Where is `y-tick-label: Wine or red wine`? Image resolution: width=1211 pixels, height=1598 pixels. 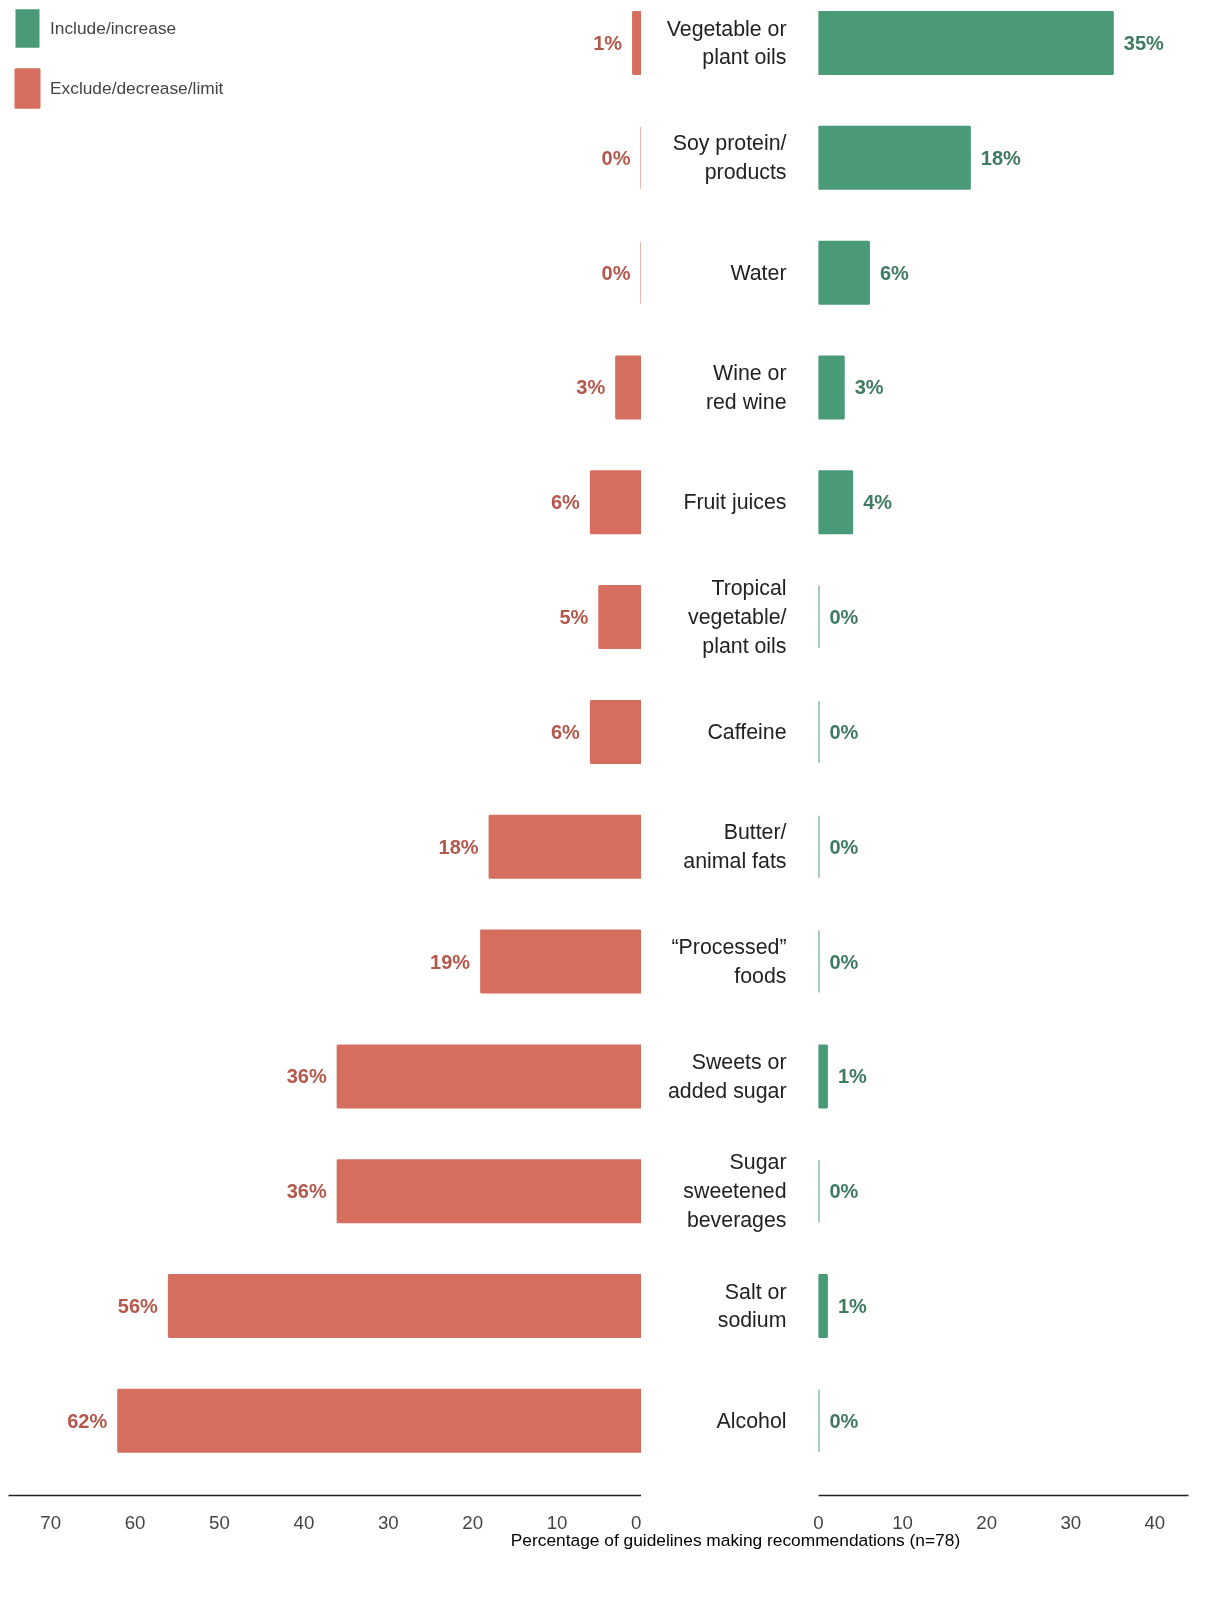 y-tick-label: Wine or red wine is located at coordinates (746, 387).